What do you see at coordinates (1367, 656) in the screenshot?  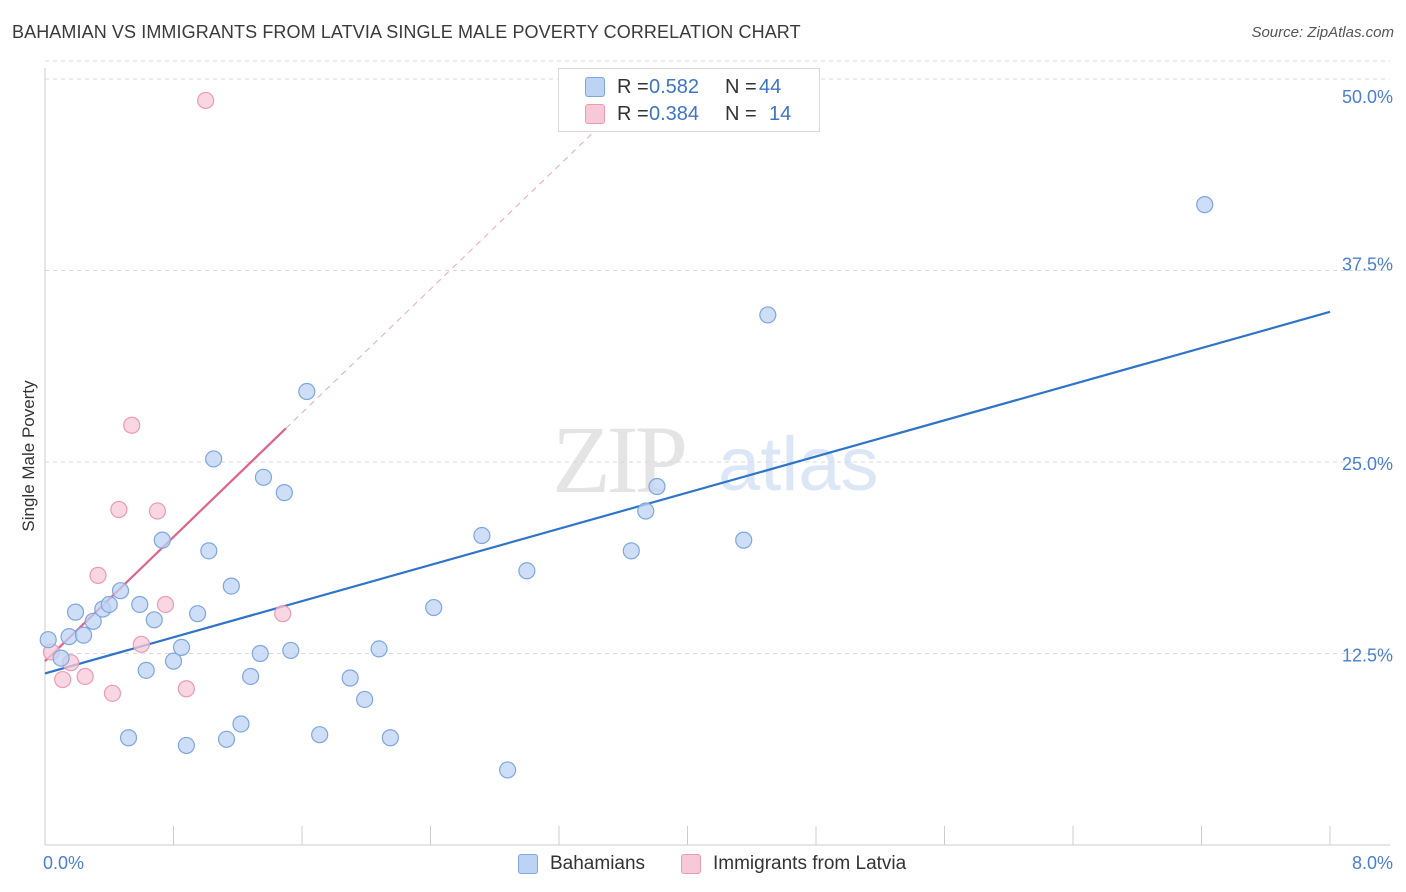 I see `y-tick-label: 12.5%` at bounding box center [1367, 656].